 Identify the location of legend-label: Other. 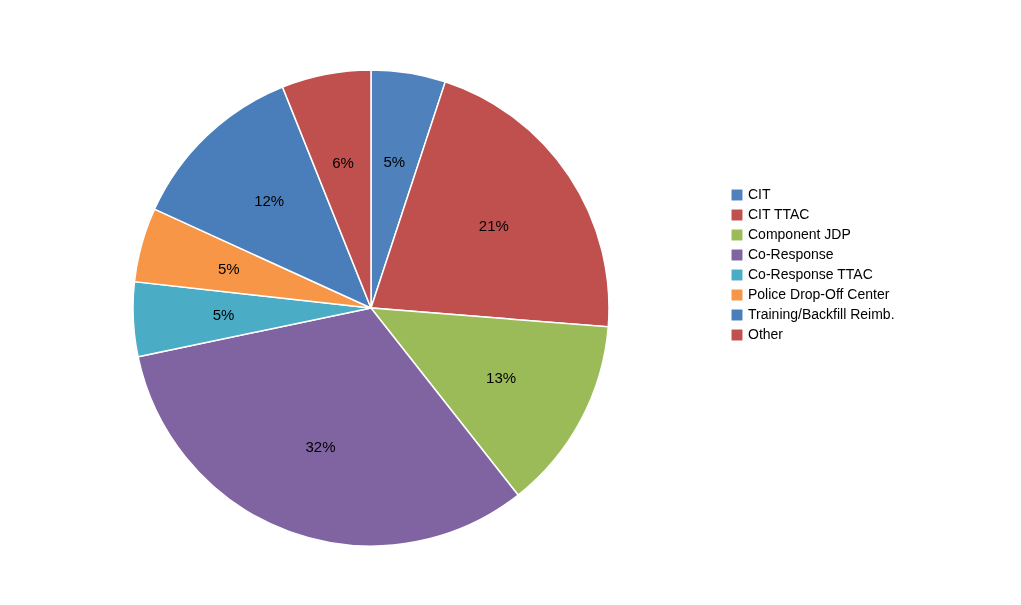
(766, 334).